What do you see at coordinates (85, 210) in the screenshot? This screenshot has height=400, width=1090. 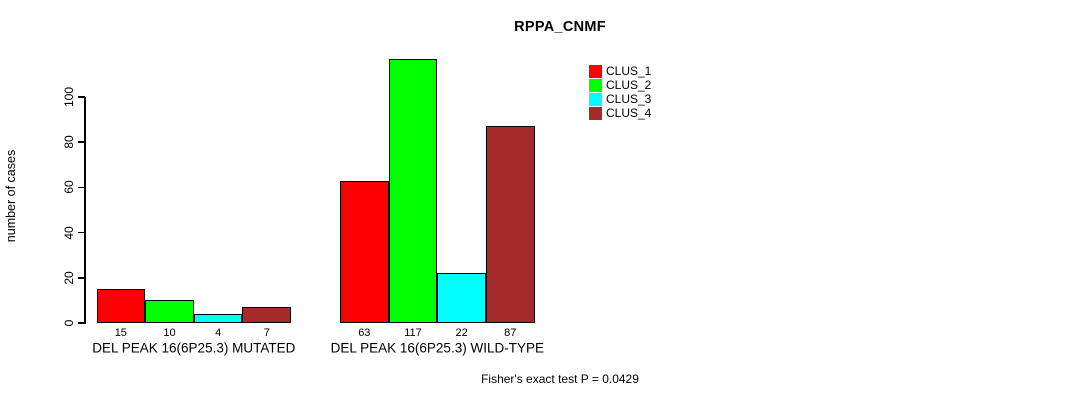 I see `y-axis-line` at bounding box center [85, 210].